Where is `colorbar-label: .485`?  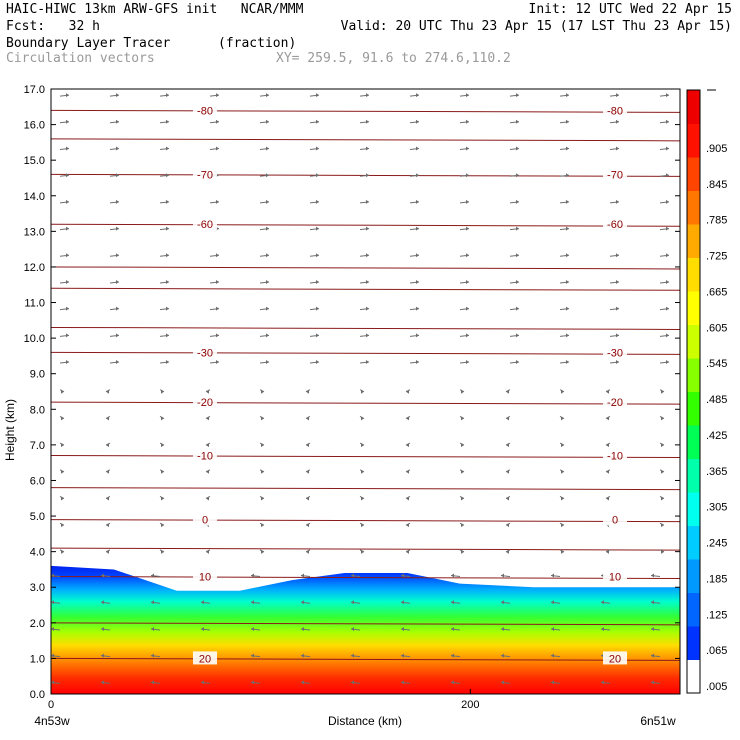
colorbar-label: .485 is located at coordinates (716, 400).